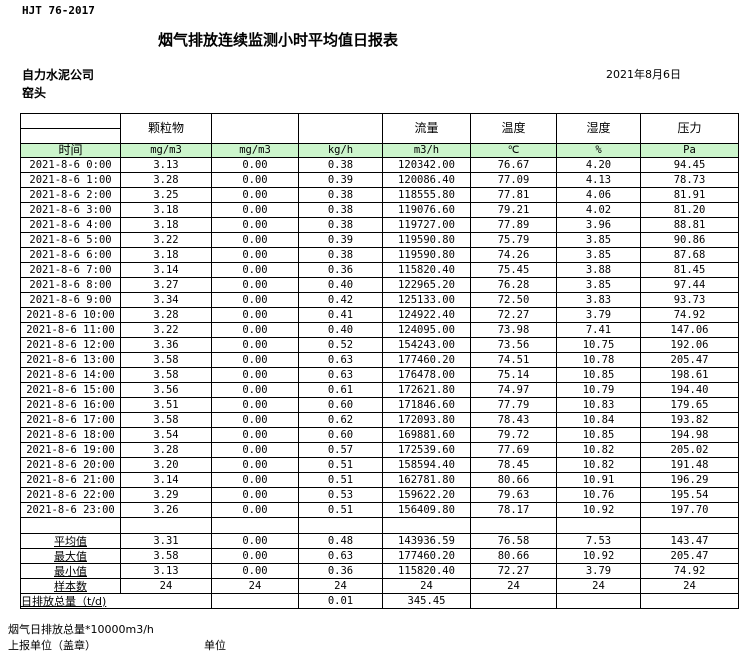  I want to click on value-cell: 77.89, so click(513, 225).